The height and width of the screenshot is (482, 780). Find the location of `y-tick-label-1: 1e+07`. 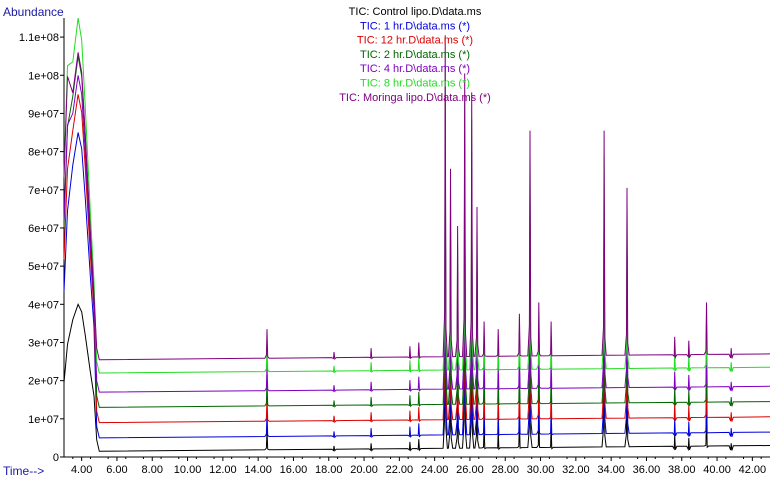

y-tick-label-1: 1e+07 is located at coordinates (43, 420).